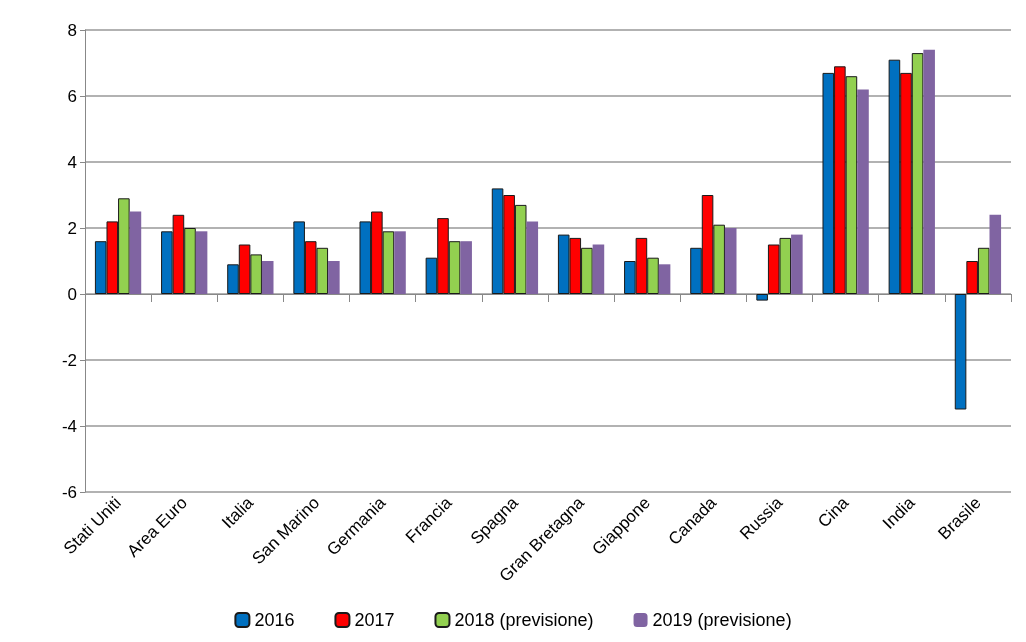 The image size is (1026, 642). I want to click on legend-label: 2018 (previsione), so click(524, 620).